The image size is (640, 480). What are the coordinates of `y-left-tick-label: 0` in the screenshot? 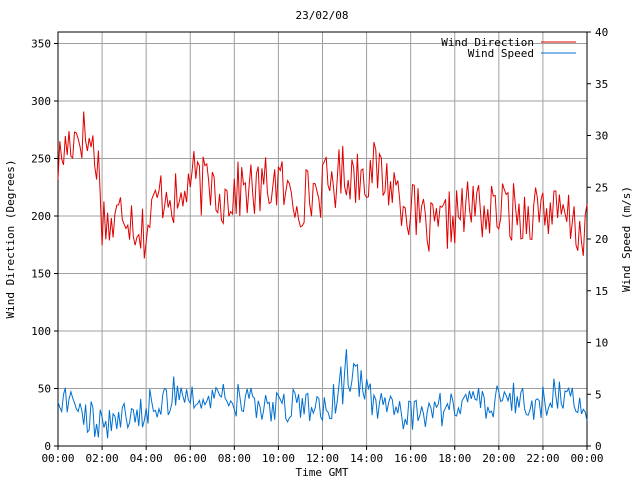 It's located at (47, 446).